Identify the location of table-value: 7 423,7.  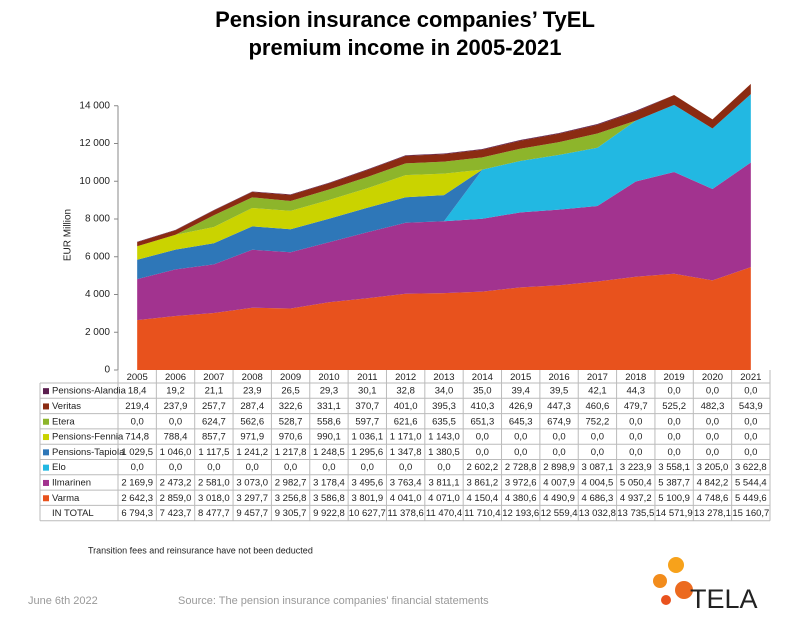
(176, 513).